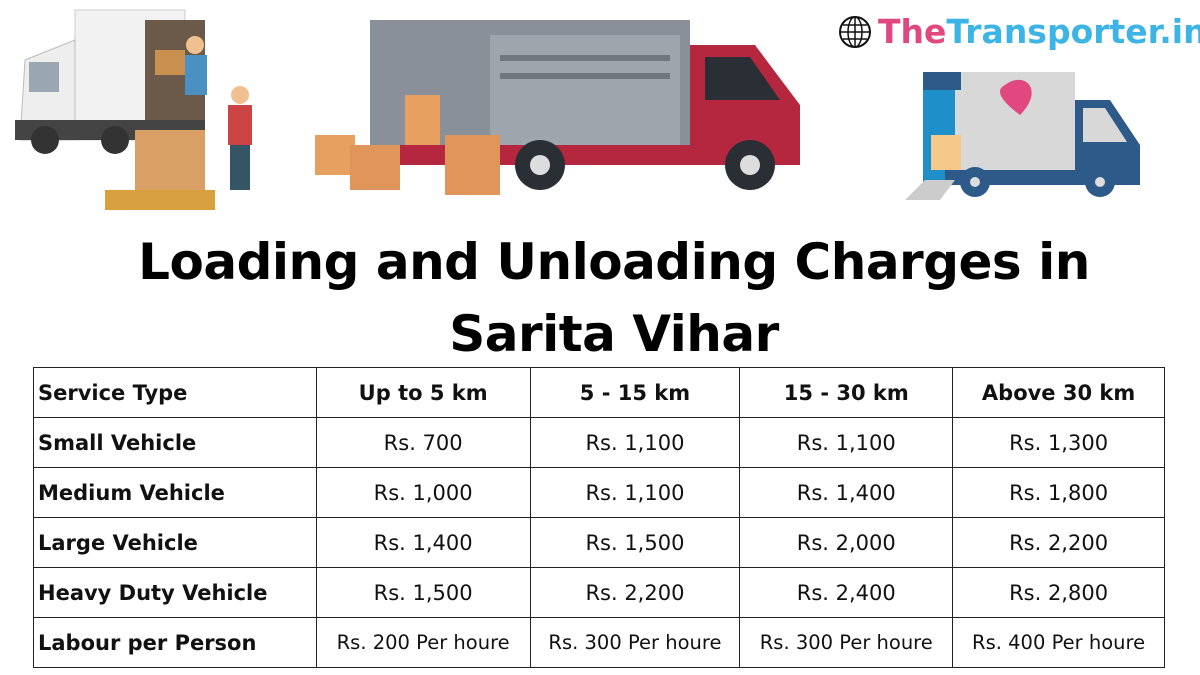 This screenshot has height=675, width=1200. What do you see at coordinates (423, 442) in the screenshot?
I see `charge-cell: Rs. 700` at bounding box center [423, 442].